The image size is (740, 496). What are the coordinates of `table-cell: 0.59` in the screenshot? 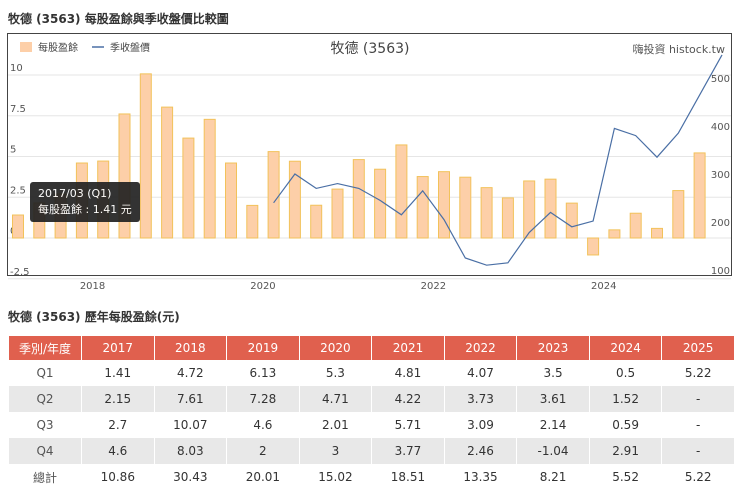 It's located at (625, 425).